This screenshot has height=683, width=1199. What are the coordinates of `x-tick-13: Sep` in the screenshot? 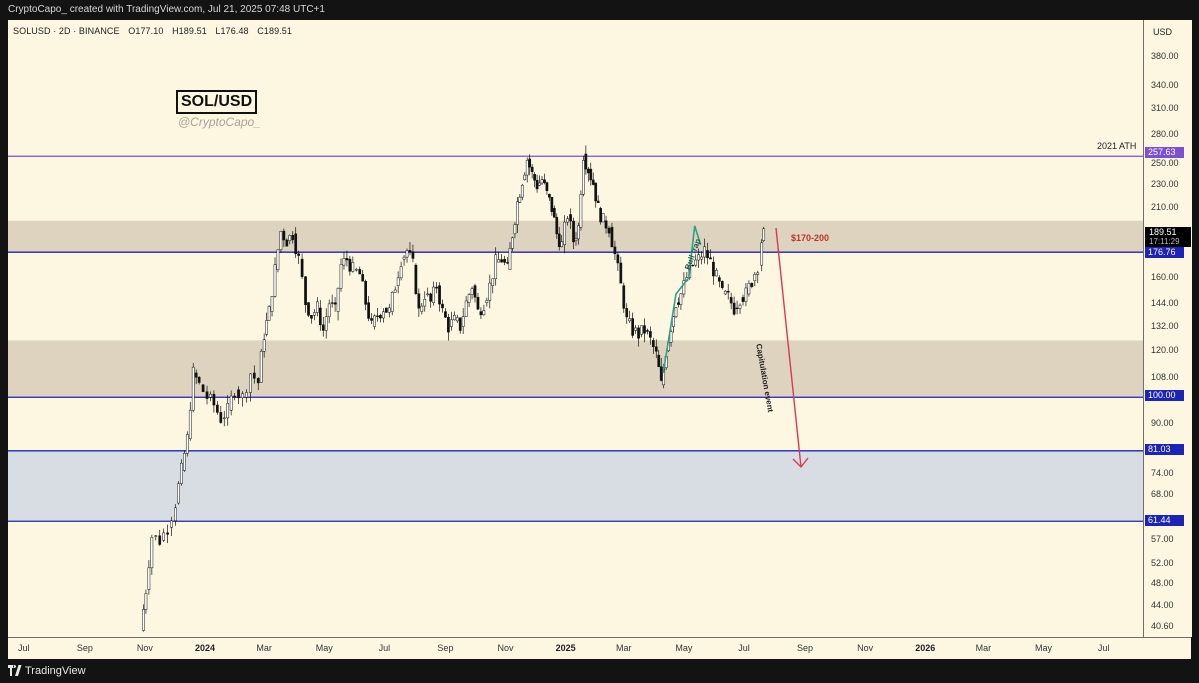 It's located at (805, 648).